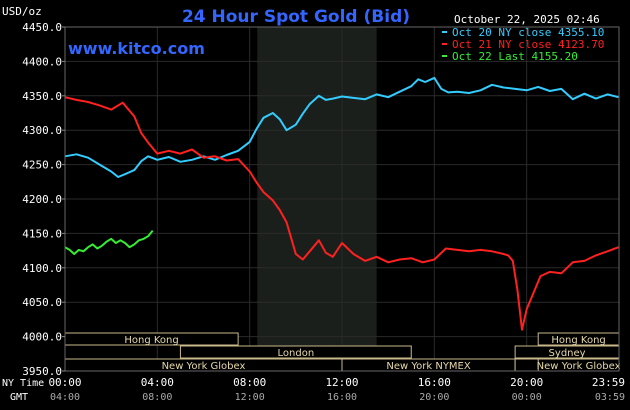 The image size is (630, 410). Describe the element at coordinates (42, 61) in the screenshot. I see `y-tick-label: 4400.0` at that location.